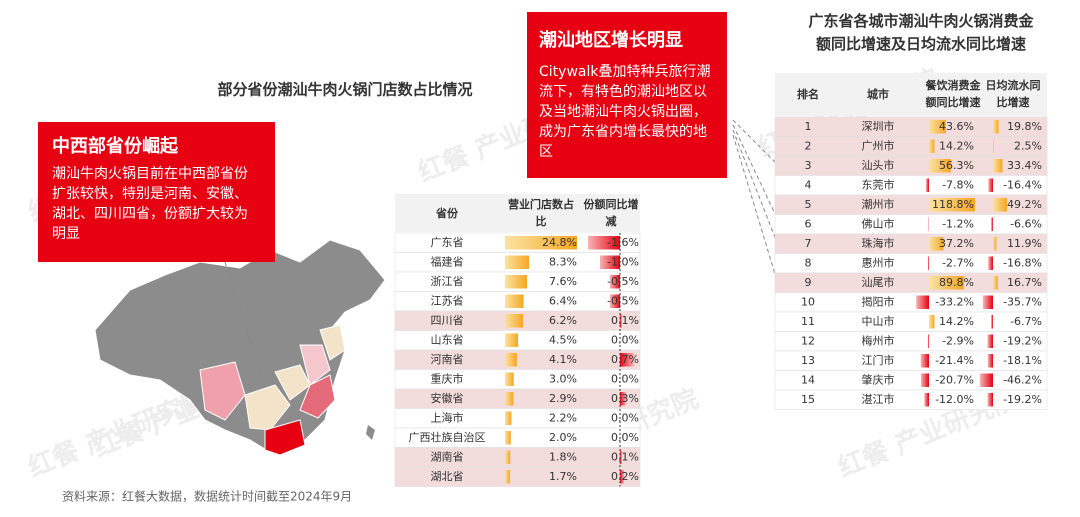 The image size is (1080, 517). I want to click on share-label: 2.2%, so click(563, 417).